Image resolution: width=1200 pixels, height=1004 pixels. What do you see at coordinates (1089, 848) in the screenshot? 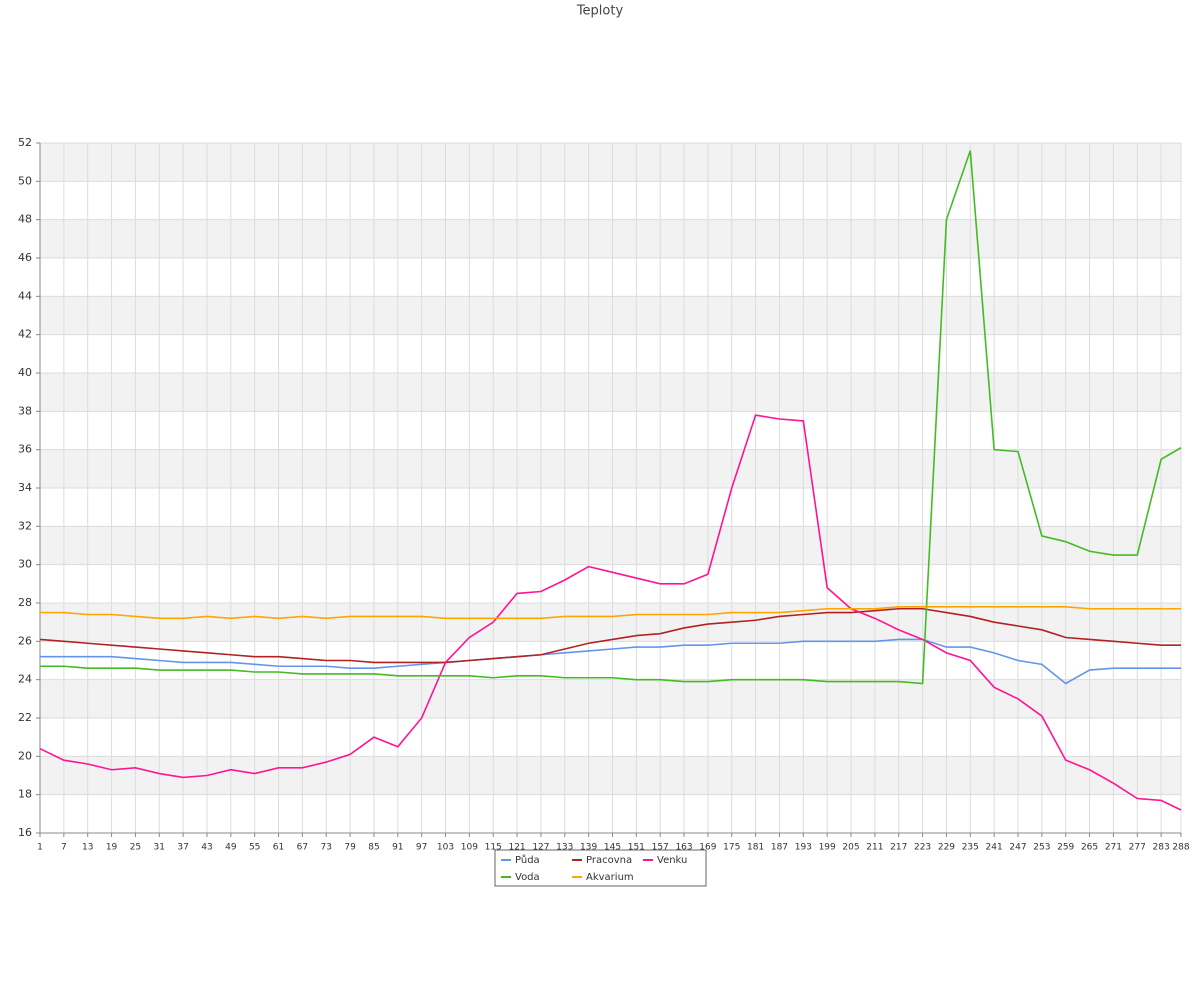
I see `x-tick-label: 265` at bounding box center [1089, 848].